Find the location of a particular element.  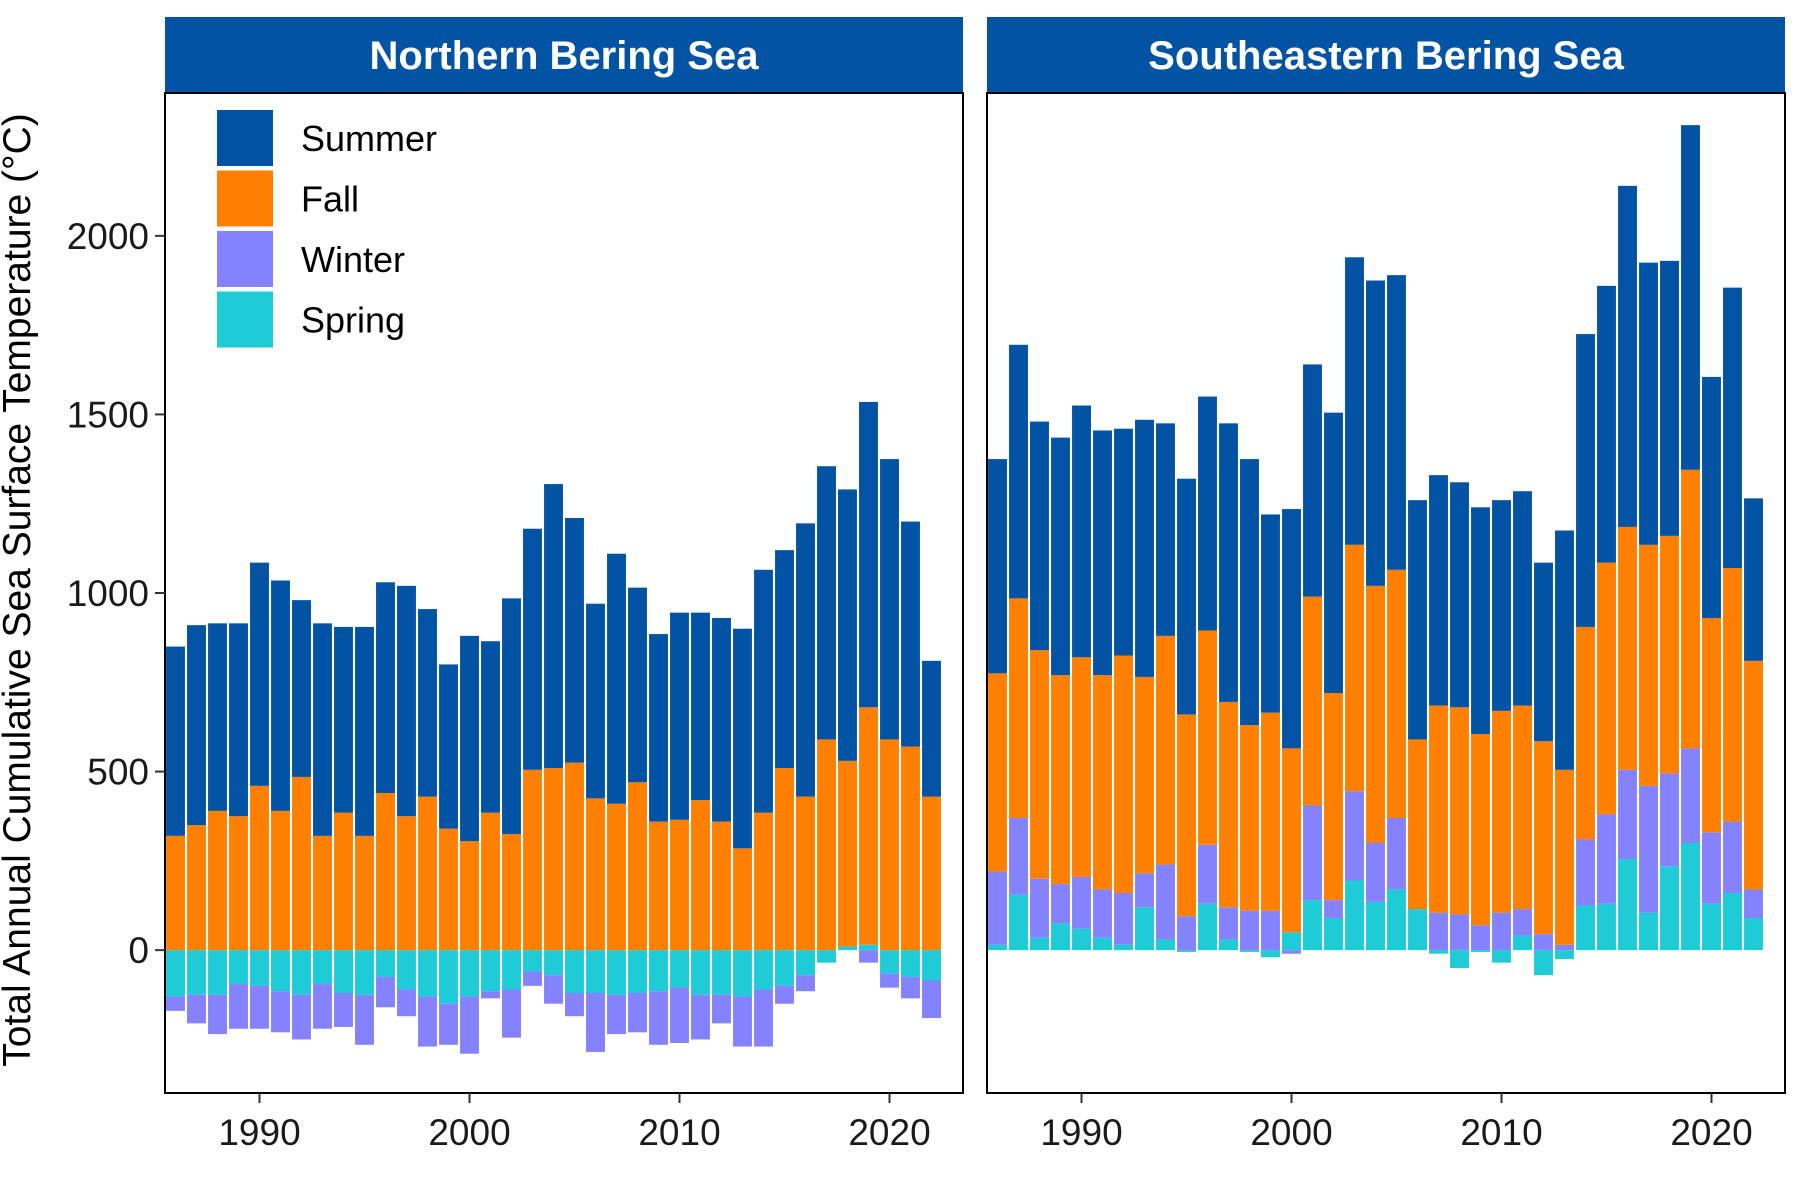

legend-label: Fall is located at coordinates (330, 199).